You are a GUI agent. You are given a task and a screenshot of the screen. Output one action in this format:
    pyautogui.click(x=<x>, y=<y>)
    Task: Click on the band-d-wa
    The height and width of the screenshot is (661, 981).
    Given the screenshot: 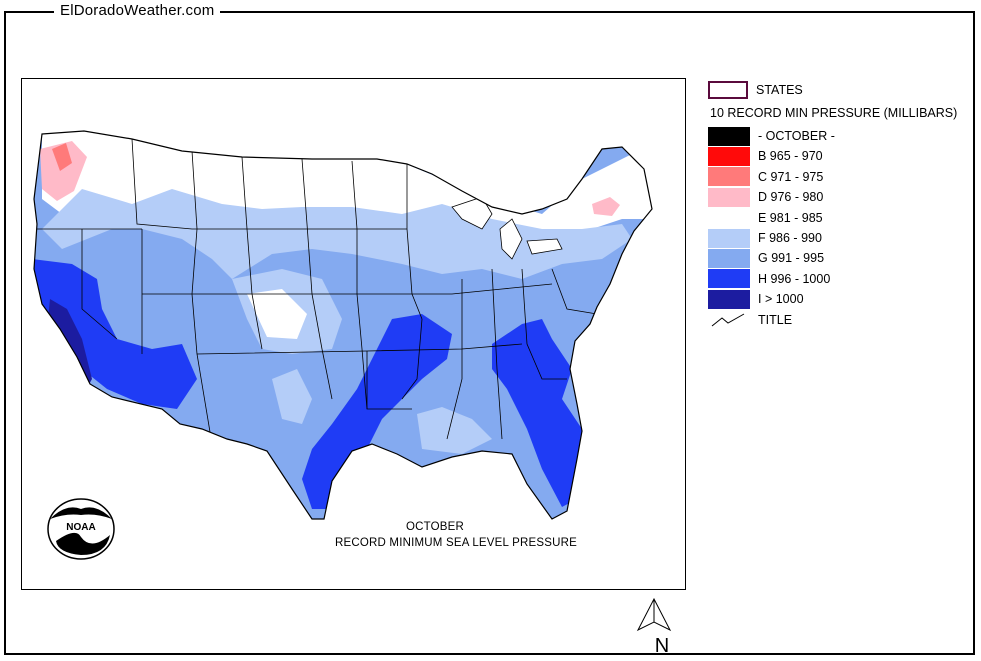 What is the action you would take?
    pyautogui.click(x=63, y=171)
    